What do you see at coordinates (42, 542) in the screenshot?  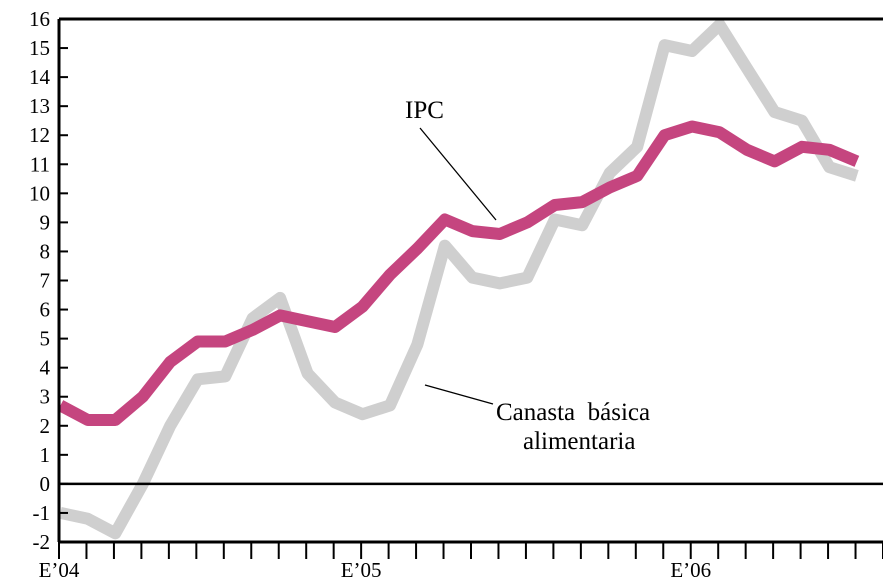 I see `y-tick-label: -2` at bounding box center [42, 542].